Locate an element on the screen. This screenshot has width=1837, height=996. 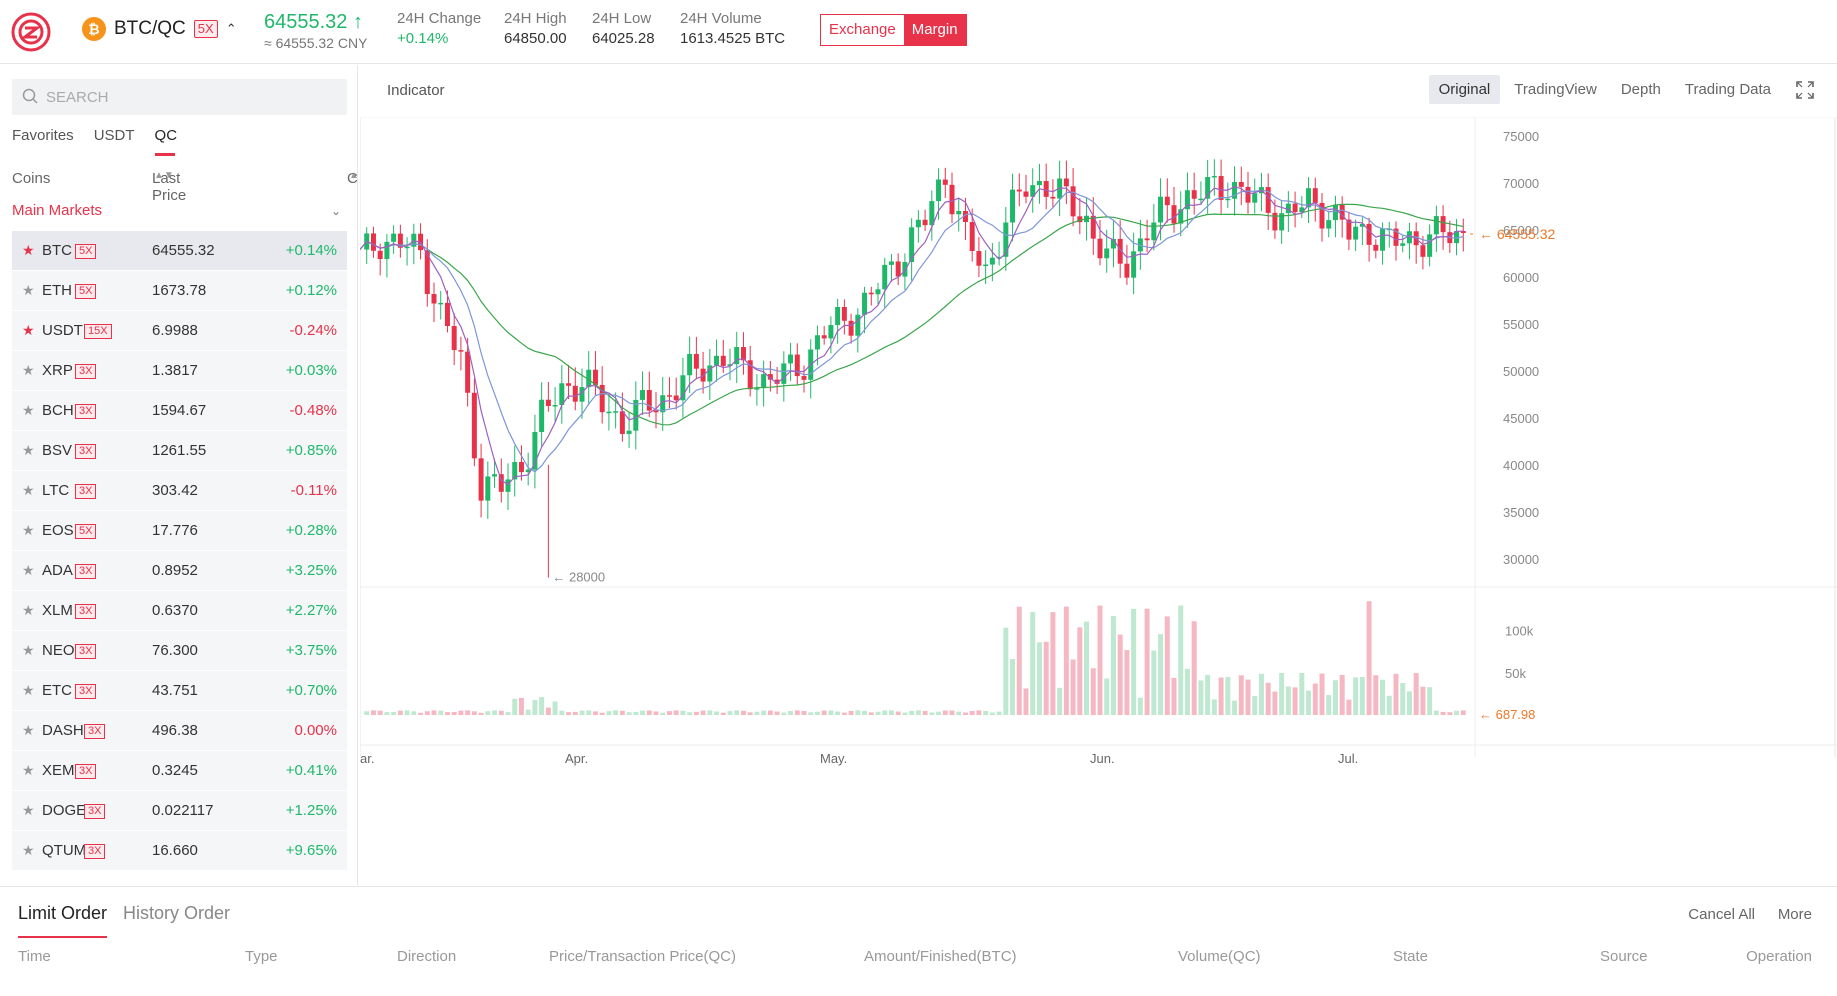
view-tradingview: TradingView is located at coordinates (1555, 89).